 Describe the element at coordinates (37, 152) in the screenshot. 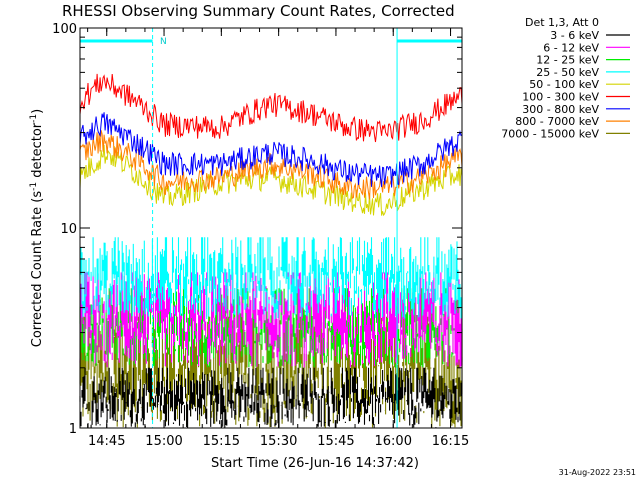

I see `y-axis-label-mid: detector` at that location.